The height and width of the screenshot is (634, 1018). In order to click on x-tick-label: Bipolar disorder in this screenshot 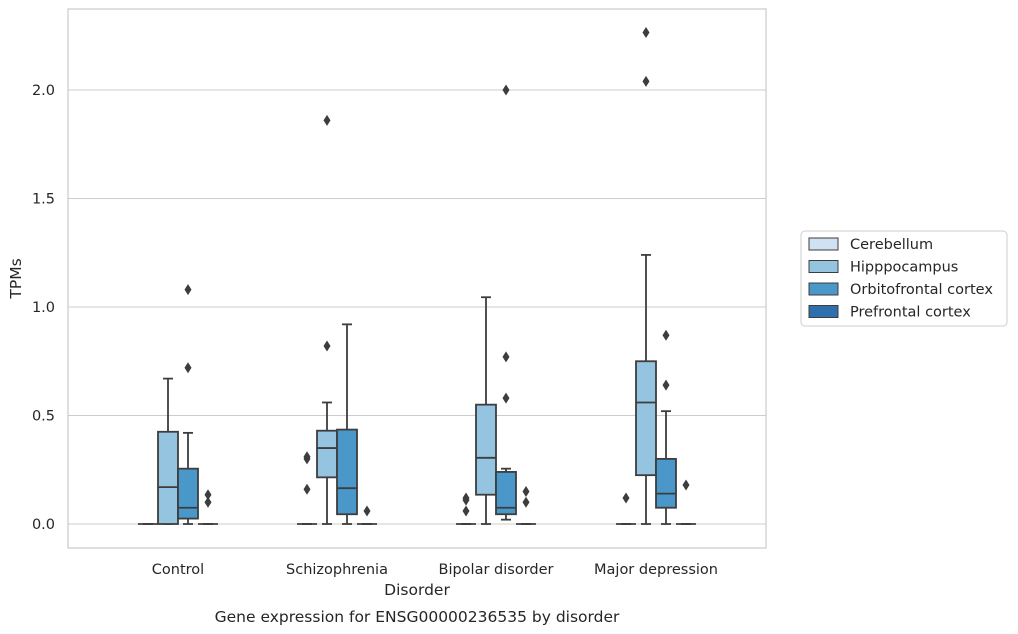, I will do `click(496, 570)`.